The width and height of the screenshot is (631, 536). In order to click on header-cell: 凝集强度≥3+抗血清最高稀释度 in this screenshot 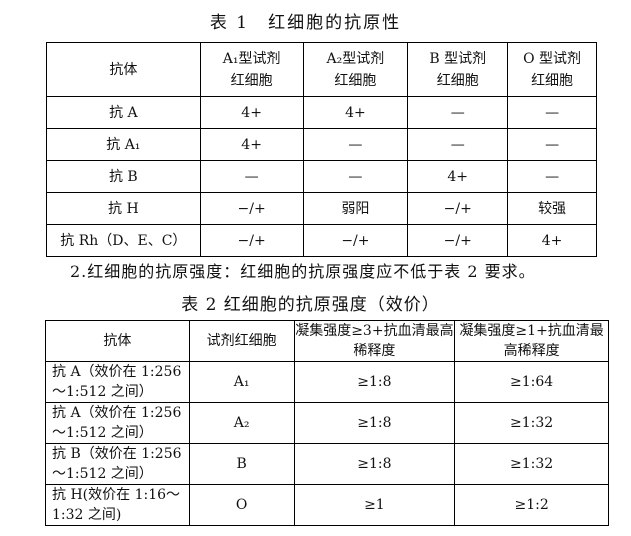, I will do `click(374, 341)`.